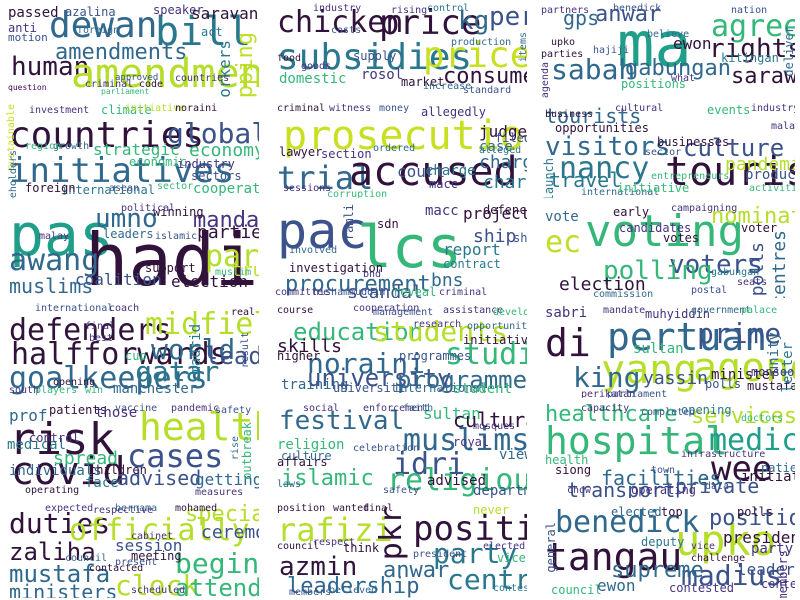  What do you see at coordinates (358, 332) in the screenshot?
I see `cloud-word: education` at bounding box center [358, 332].